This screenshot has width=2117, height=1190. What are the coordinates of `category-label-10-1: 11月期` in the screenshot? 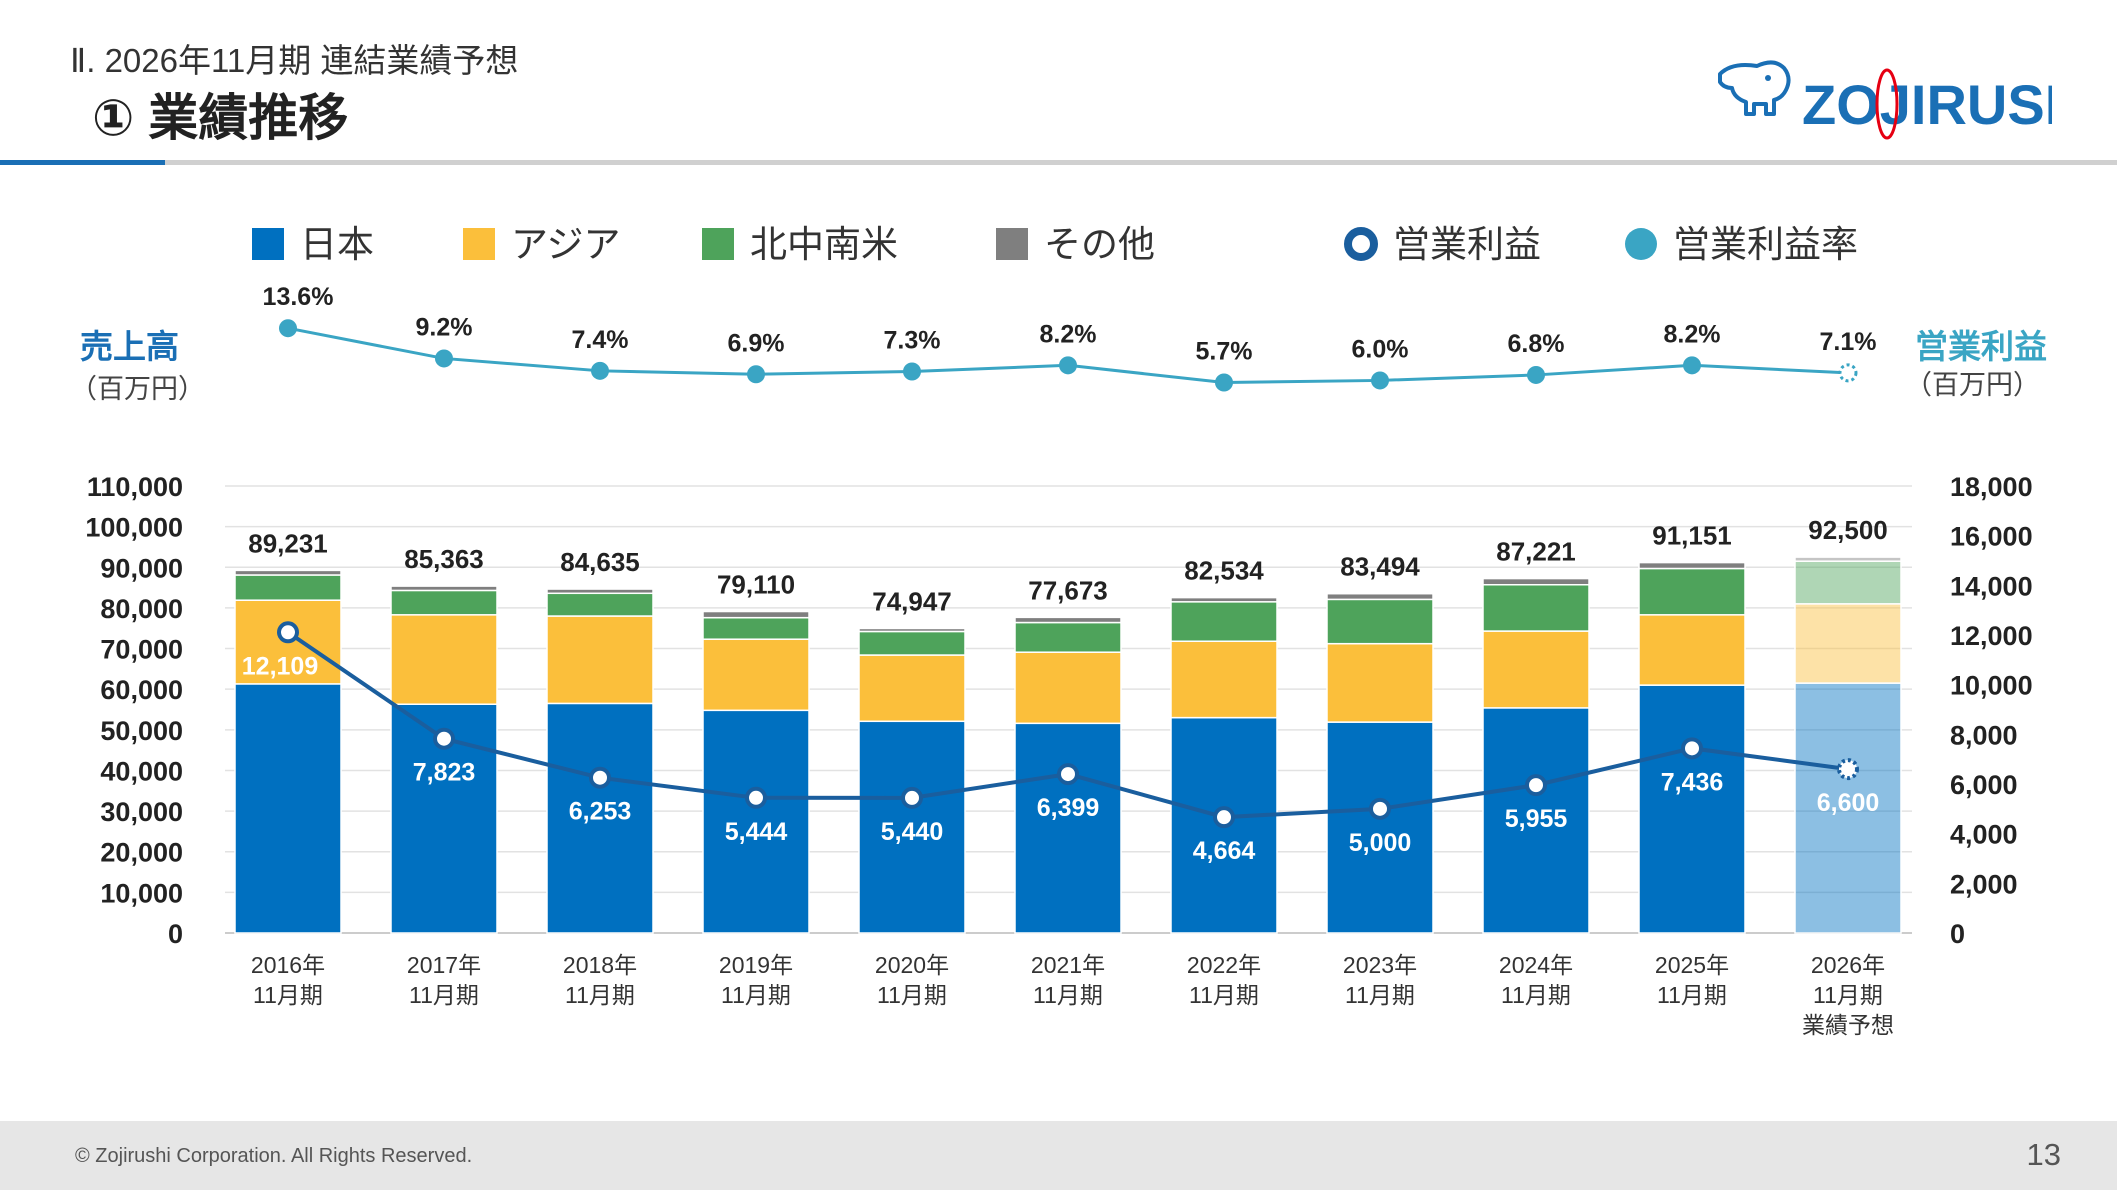 It's located at (1848, 995).